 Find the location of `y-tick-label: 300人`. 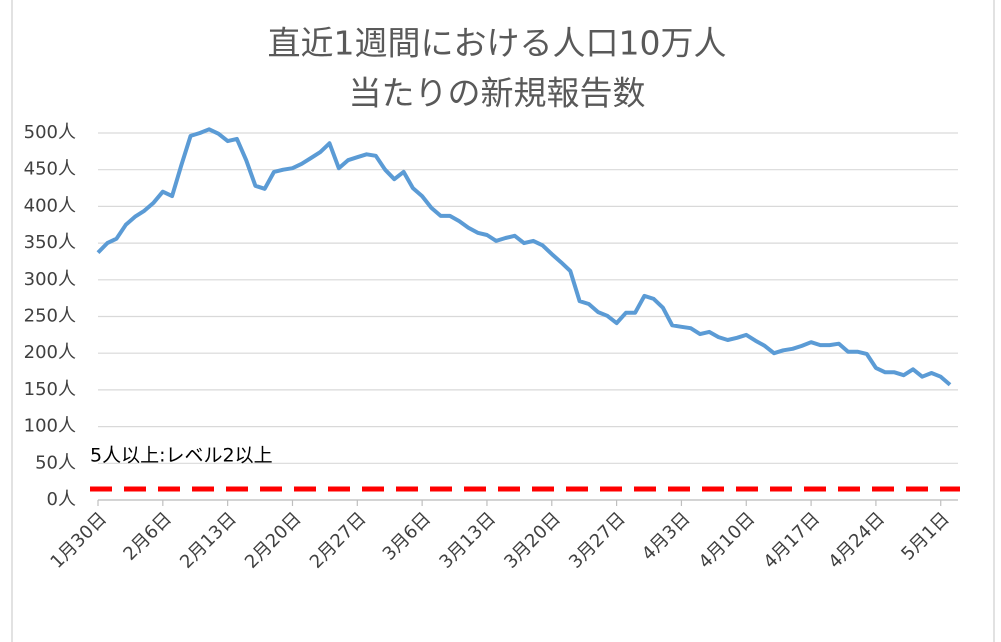

y-tick-label: 300人 is located at coordinates (50, 279).